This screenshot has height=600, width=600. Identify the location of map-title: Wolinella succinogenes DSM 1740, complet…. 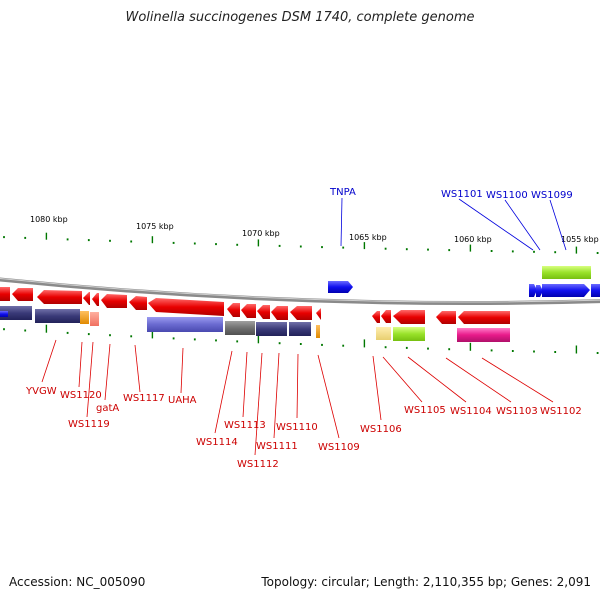
(300, 17).